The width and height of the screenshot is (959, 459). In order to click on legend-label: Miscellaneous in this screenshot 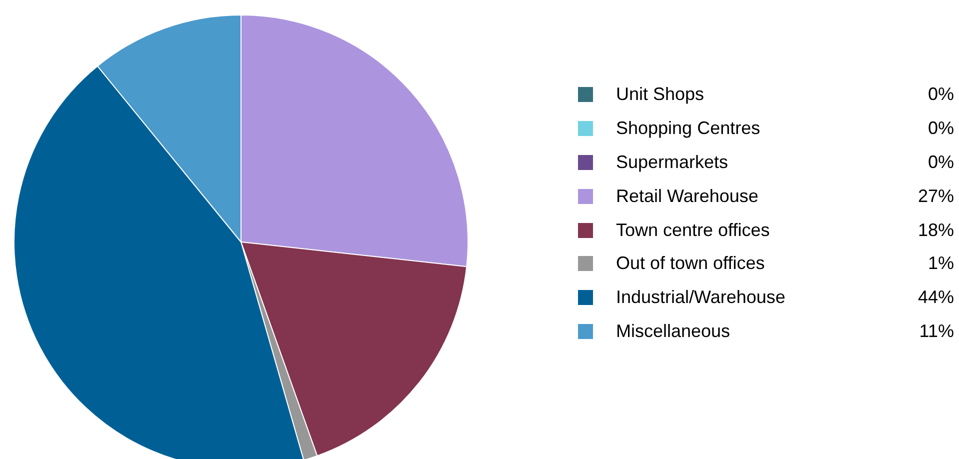, I will do `click(674, 331)`.